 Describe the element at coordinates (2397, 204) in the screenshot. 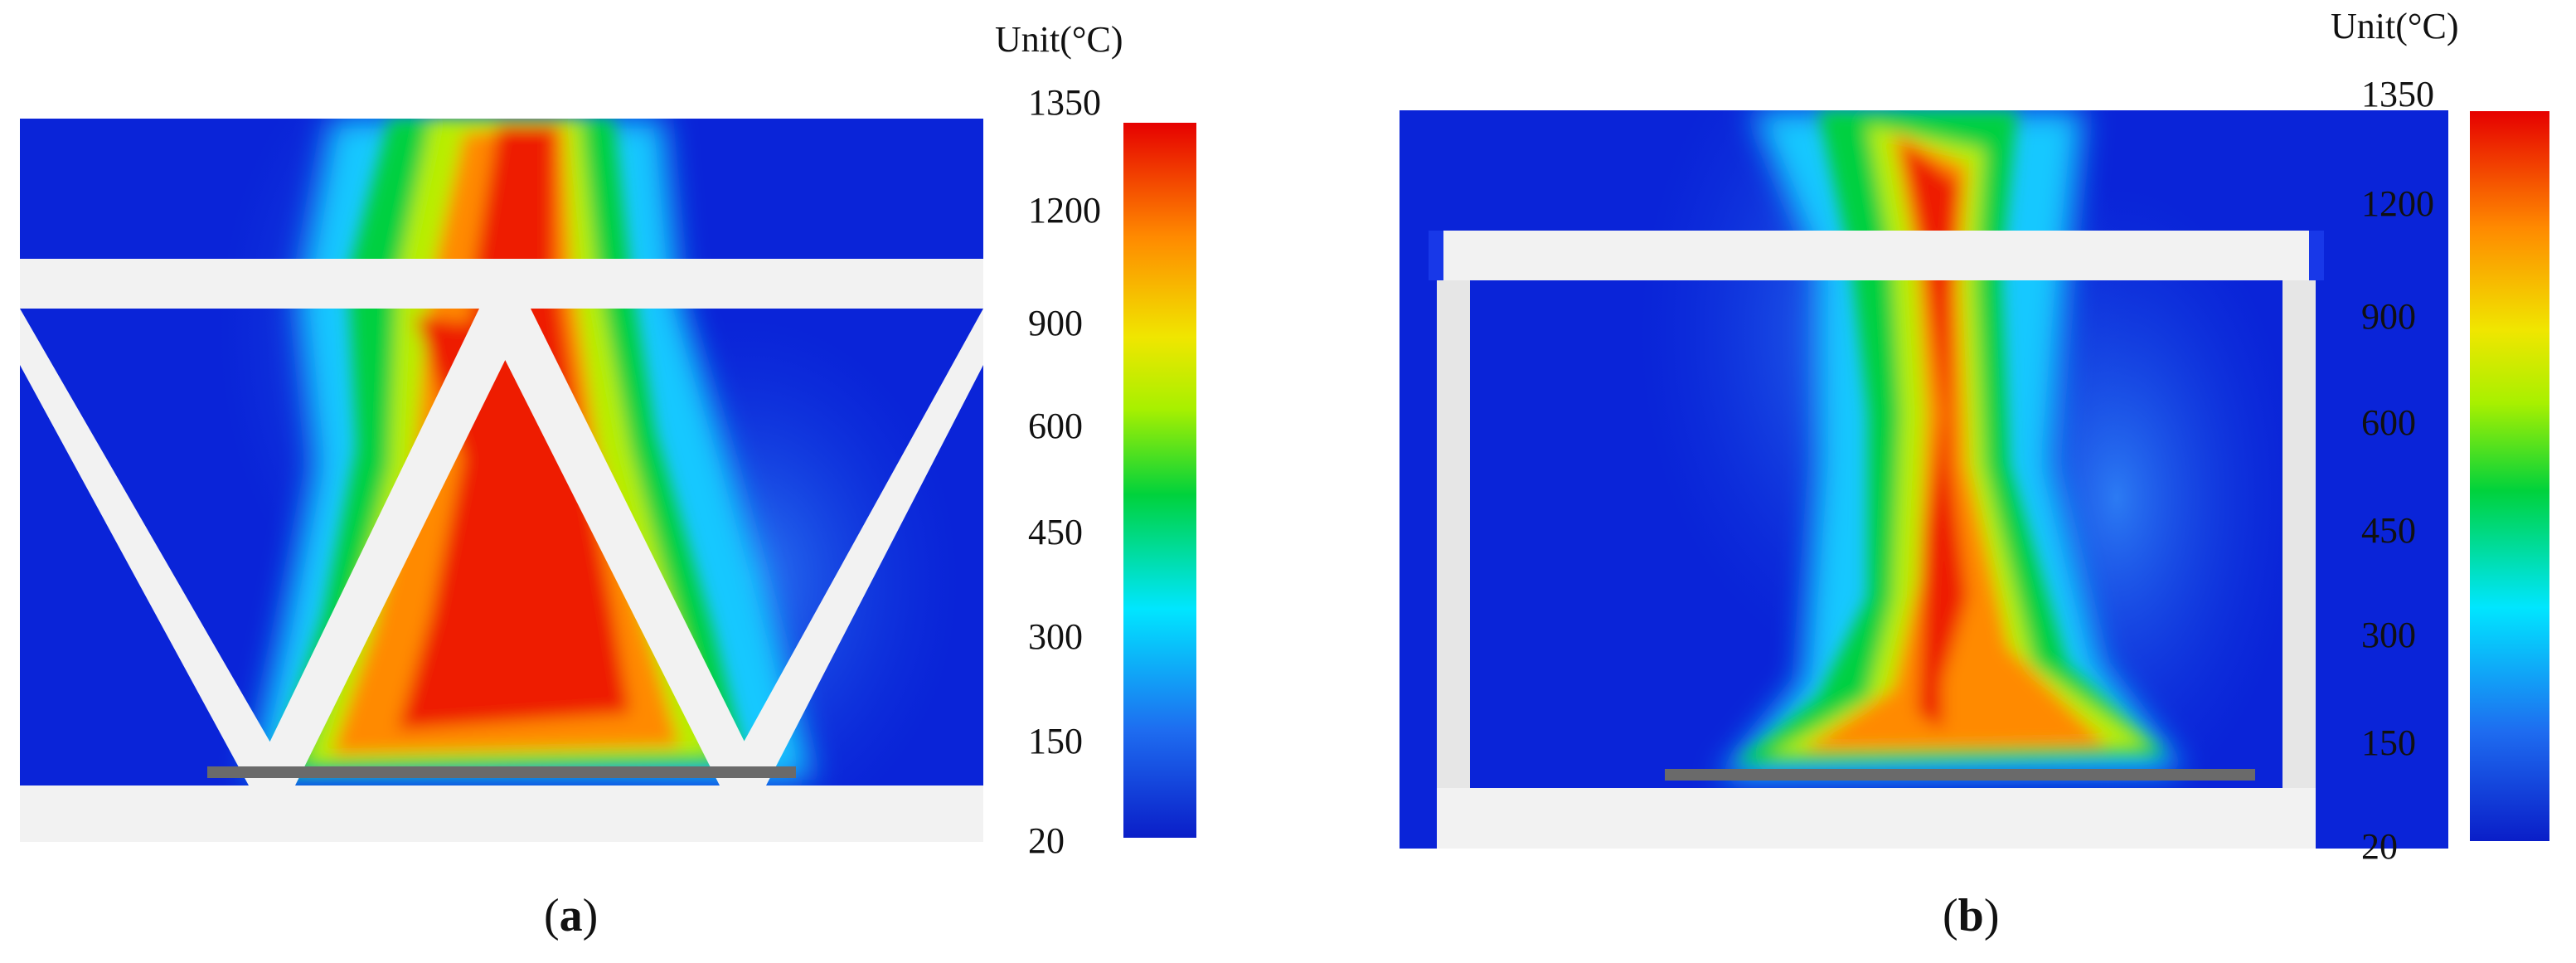

I see `panel-b-tick: 1200` at that location.